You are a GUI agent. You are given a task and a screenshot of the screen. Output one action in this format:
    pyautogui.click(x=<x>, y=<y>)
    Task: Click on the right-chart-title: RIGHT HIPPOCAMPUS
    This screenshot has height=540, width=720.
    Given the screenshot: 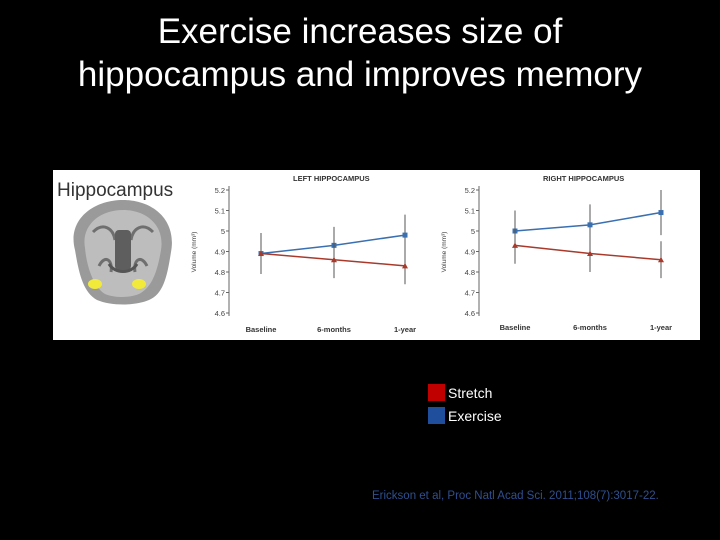 What is the action you would take?
    pyautogui.click(x=583, y=178)
    